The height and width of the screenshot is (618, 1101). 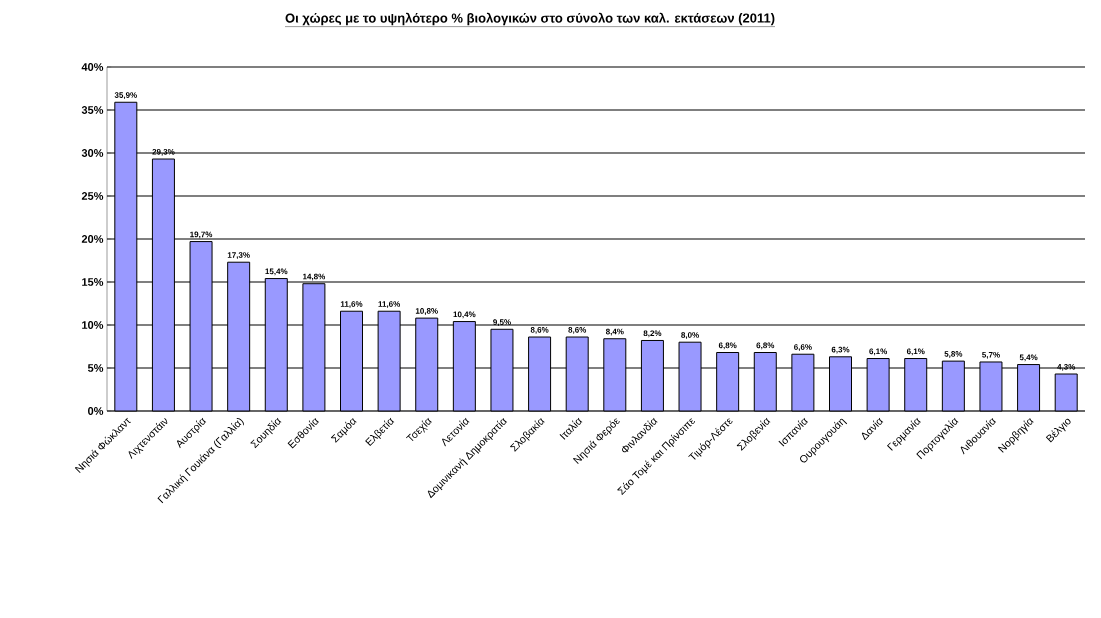 I want to click on data-label: 19,7%, so click(x=201, y=235).